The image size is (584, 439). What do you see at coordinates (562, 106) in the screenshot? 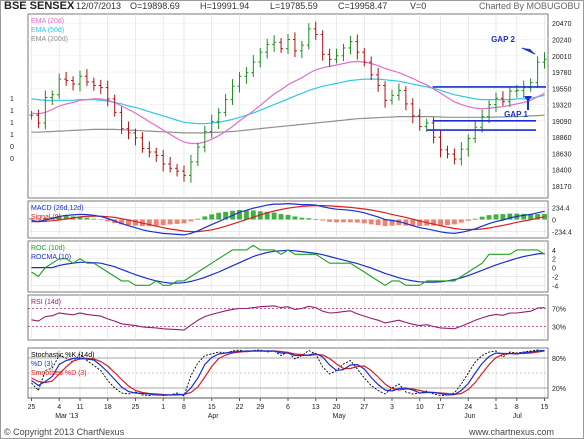
I see `price-ytick-5: 19320` at bounding box center [562, 106].